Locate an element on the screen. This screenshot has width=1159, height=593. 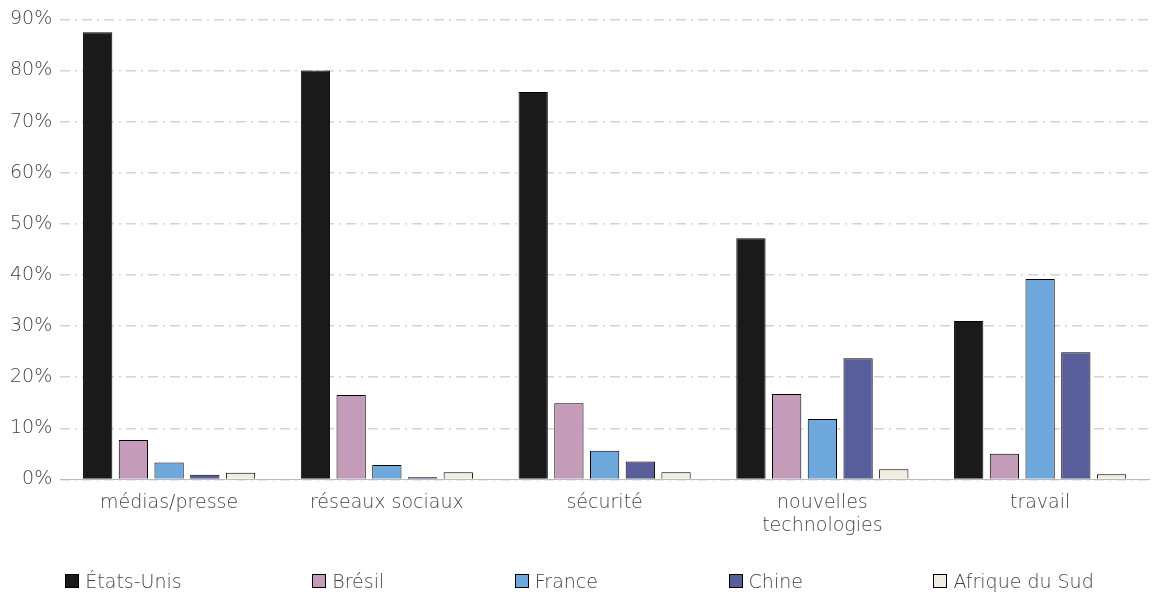
y-tick-label: 70% is located at coordinates (31, 119).